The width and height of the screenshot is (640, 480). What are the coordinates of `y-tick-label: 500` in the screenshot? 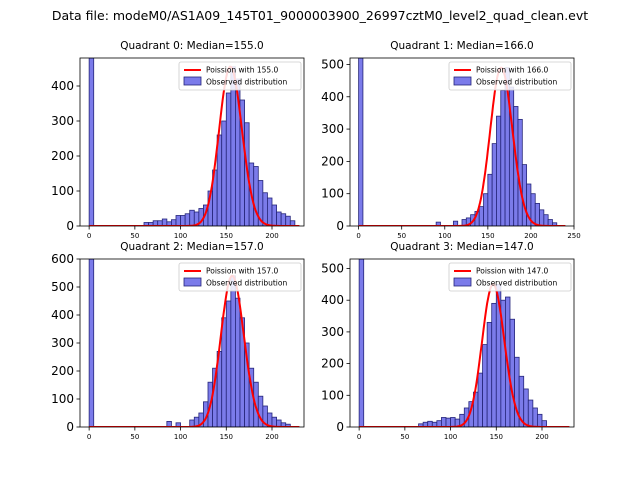 It's located at (332, 64).